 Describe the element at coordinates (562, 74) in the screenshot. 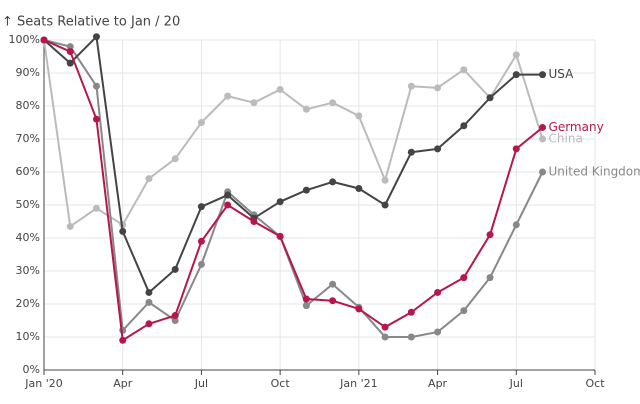

I see `legend-label: USA` at that location.